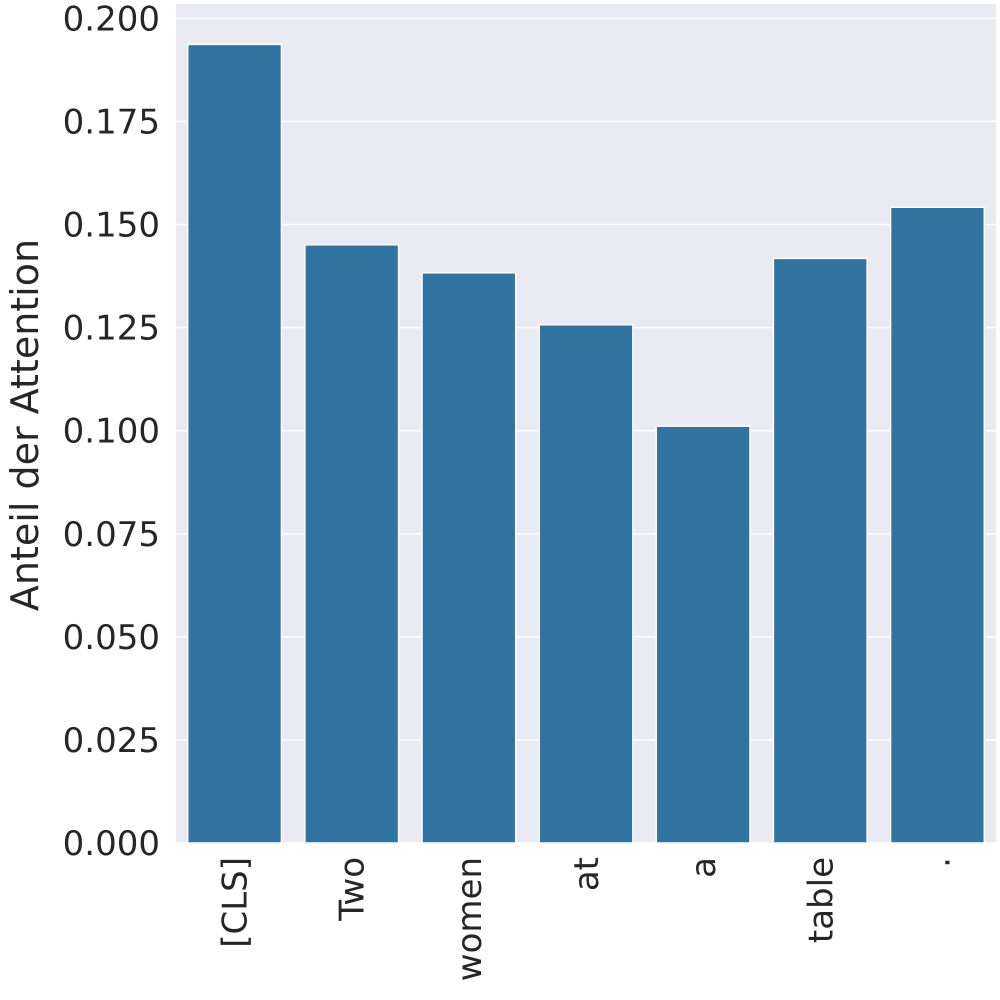 This screenshot has height=1000, width=1000. Describe the element at coordinates (353, 889) in the screenshot. I see `x-tick-label: Two` at that location.